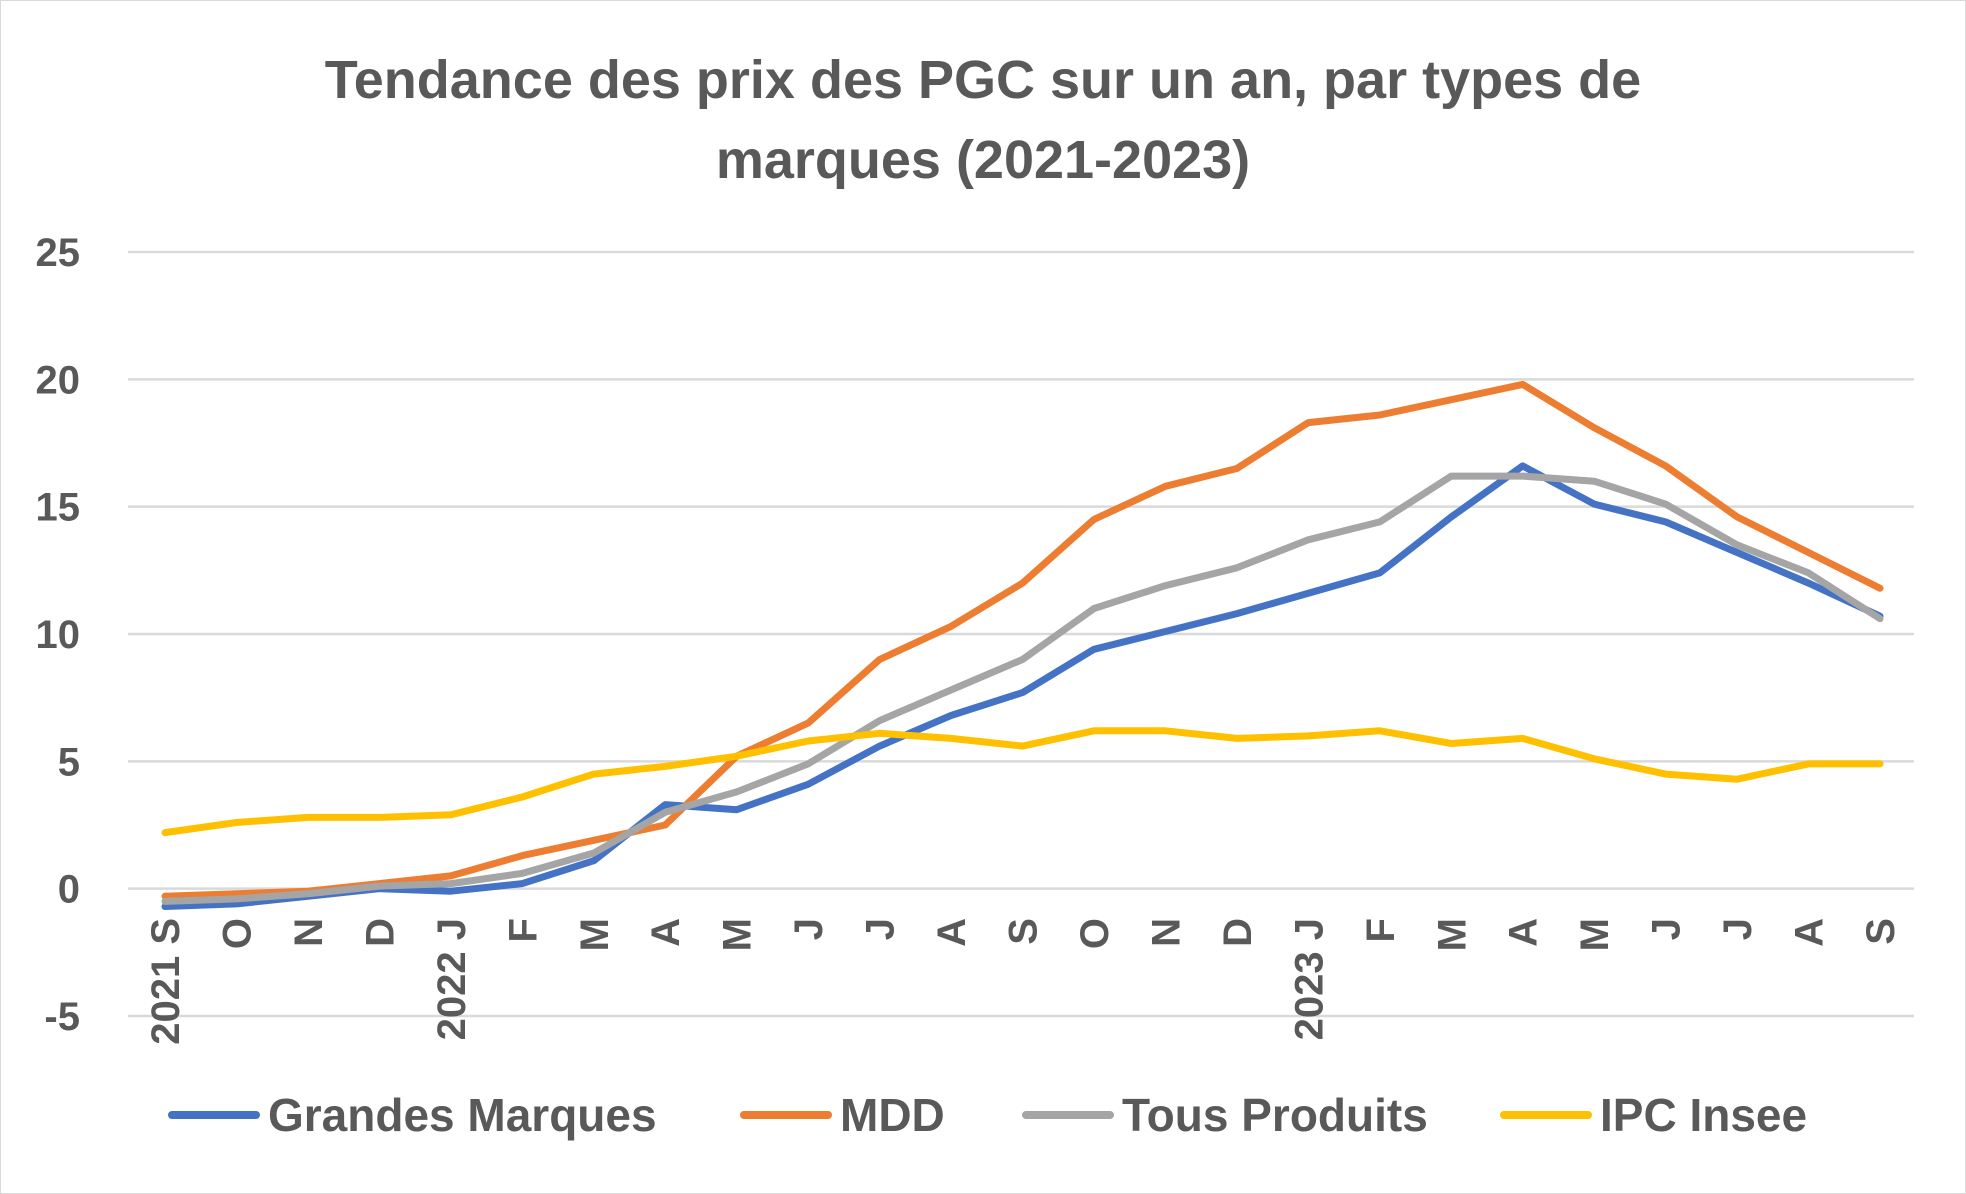  Describe the element at coordinates (58, 380) in the screenshot. I see `y-tick-label: 20` at that location.